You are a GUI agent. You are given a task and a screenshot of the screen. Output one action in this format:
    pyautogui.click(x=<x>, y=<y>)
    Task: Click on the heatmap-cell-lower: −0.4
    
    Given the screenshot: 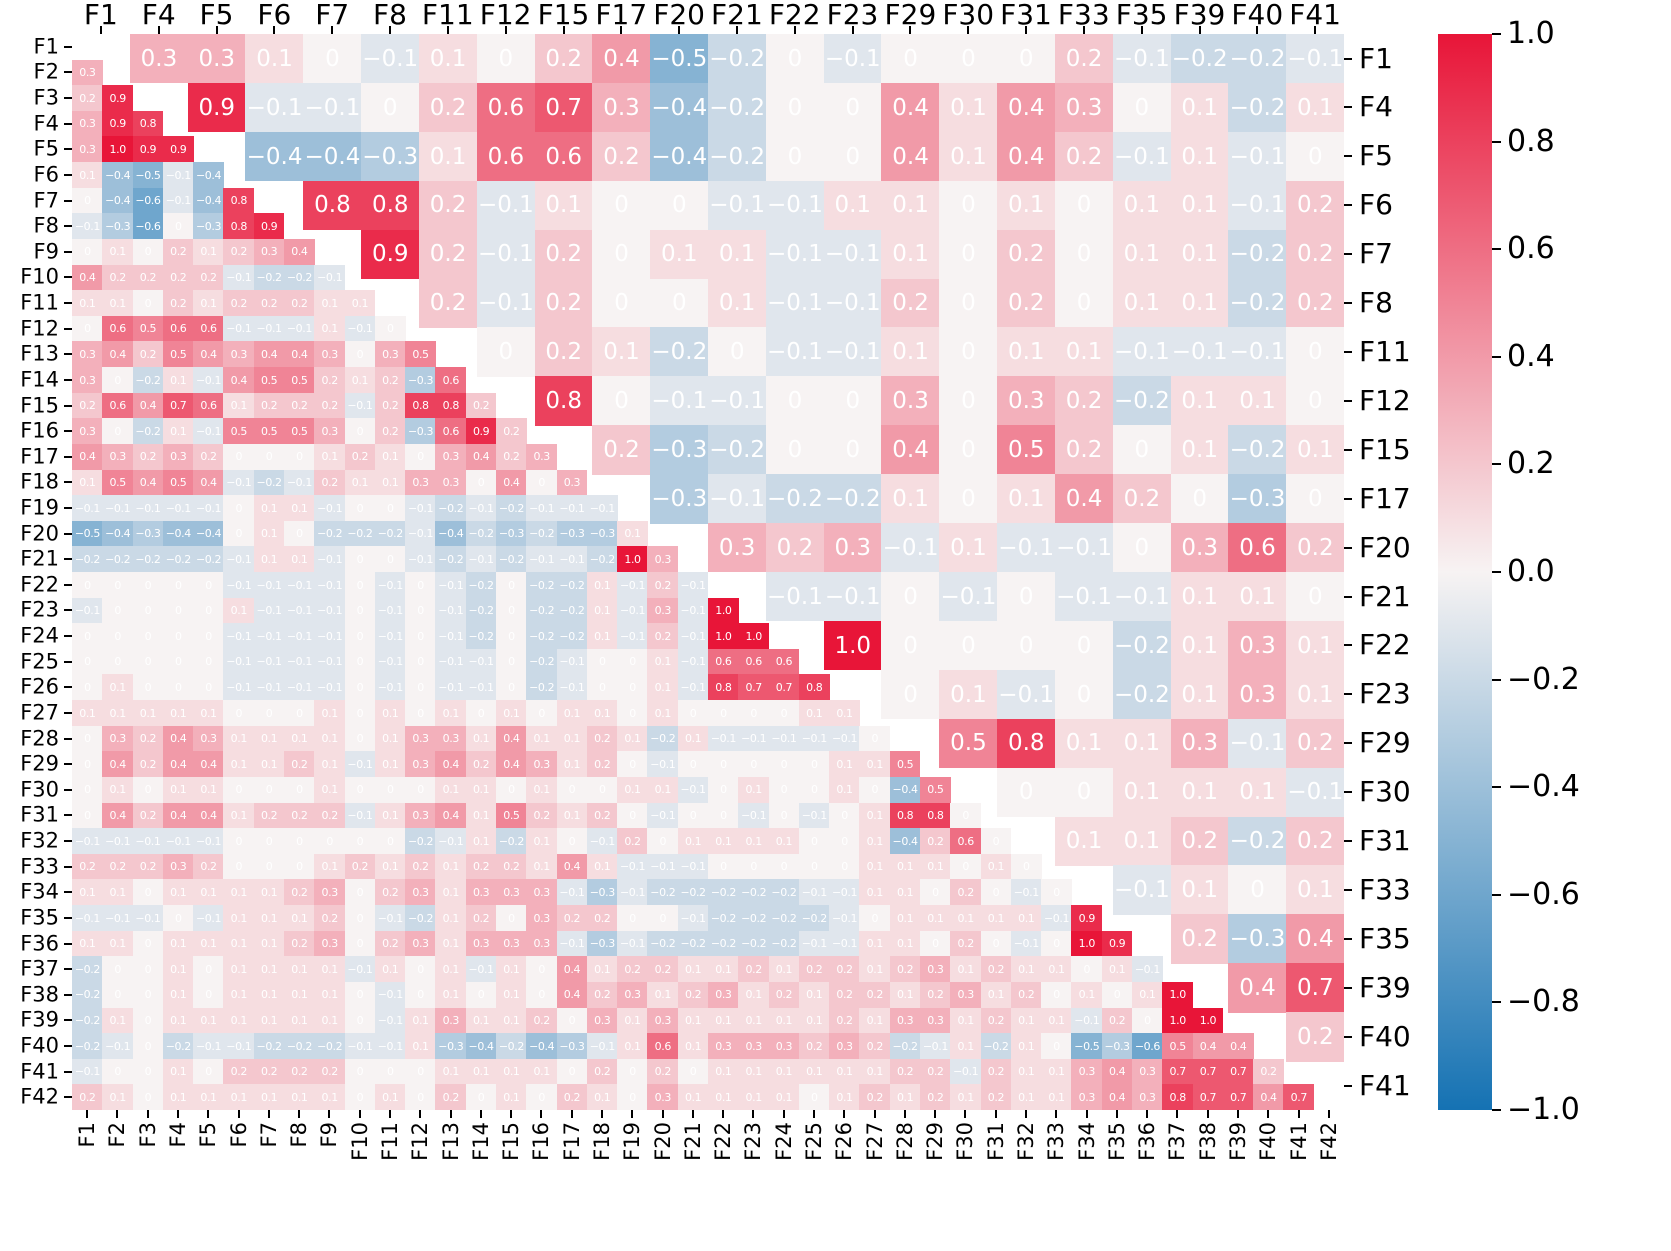 What is the action you would take?
    pyautogui.click(x=208, y=533)
    